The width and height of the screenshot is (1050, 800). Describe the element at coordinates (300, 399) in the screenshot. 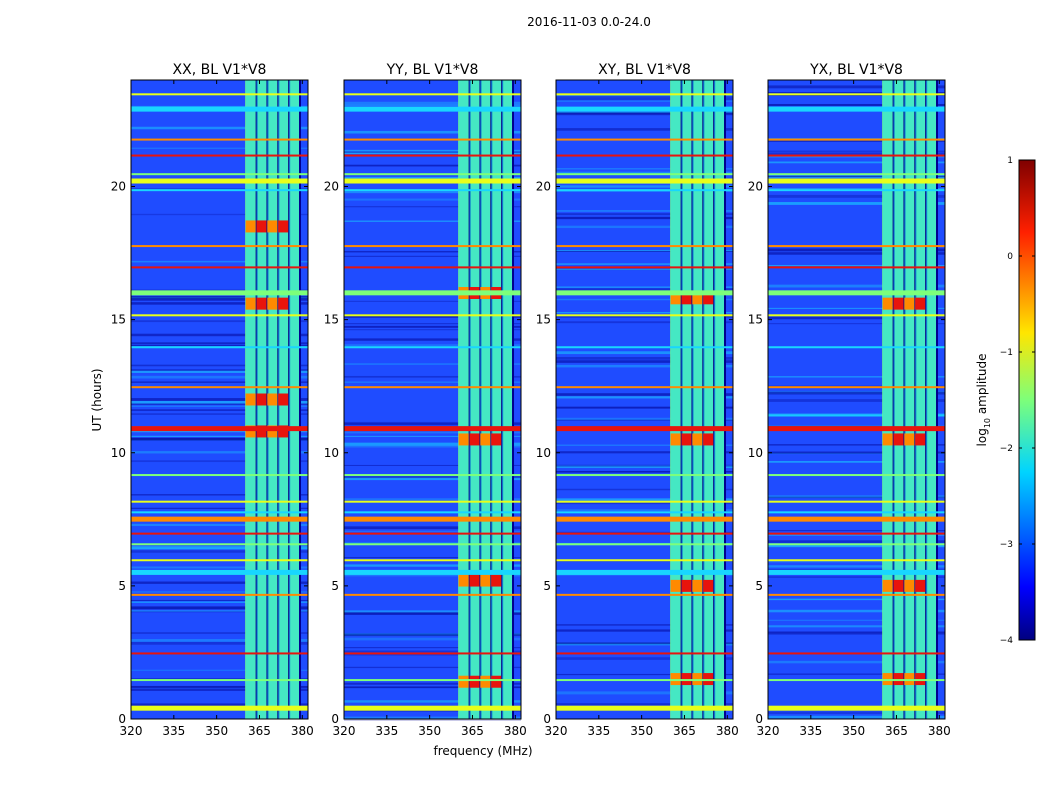

I see `band-gap` at that location.